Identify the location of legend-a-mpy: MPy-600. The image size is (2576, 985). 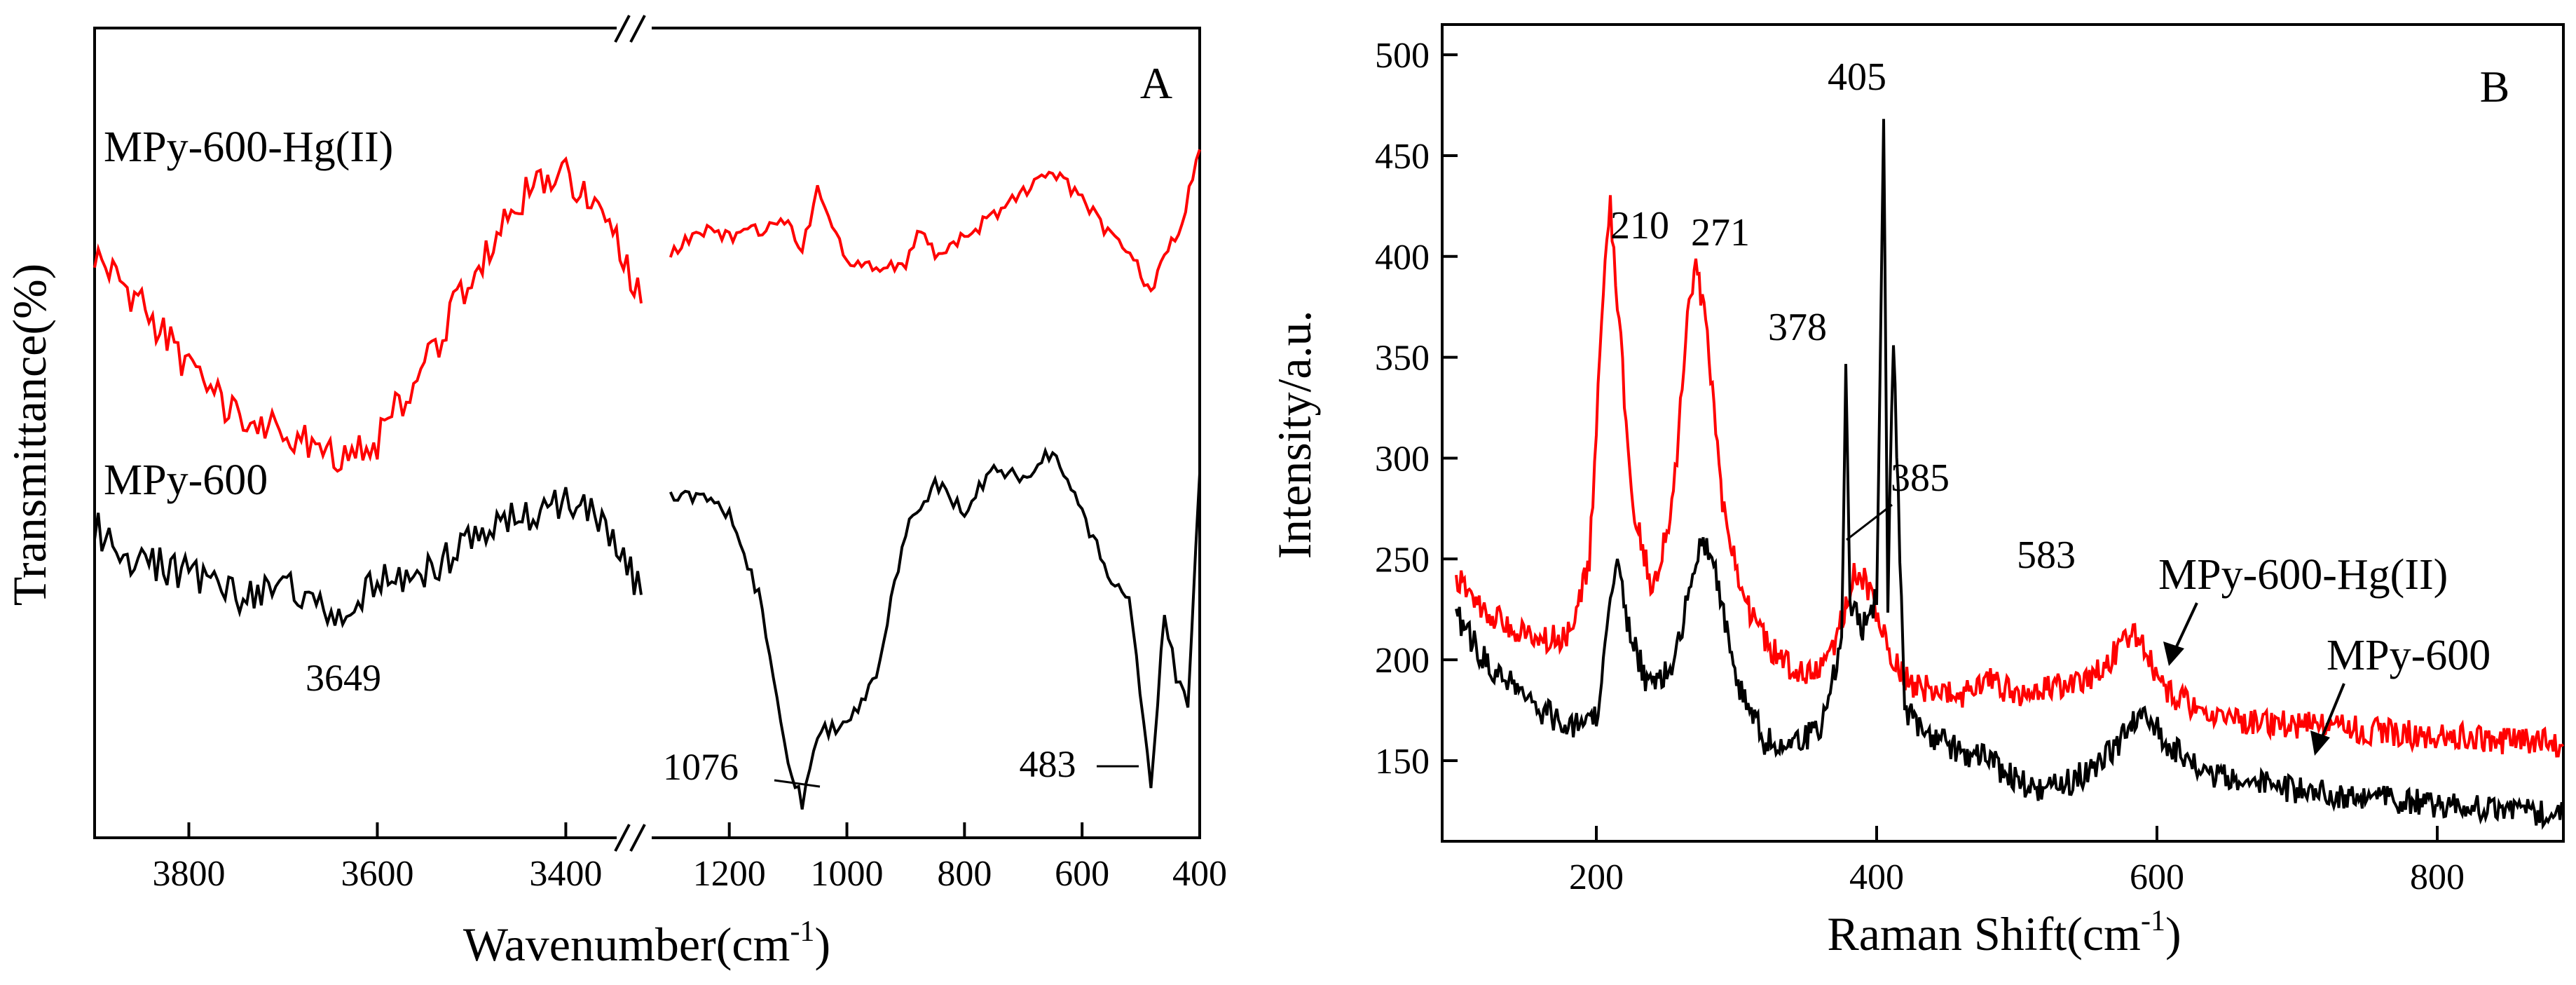
(186, 480).